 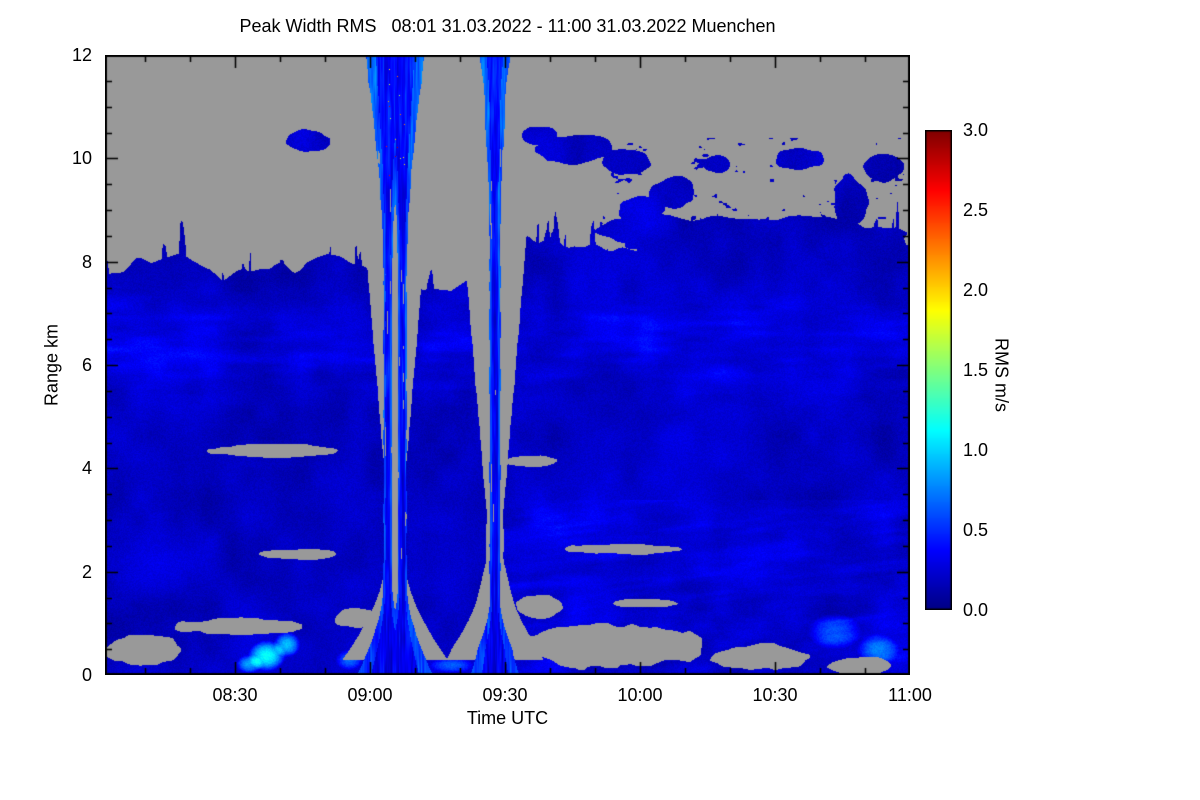 What do you see at coordinates (505, 695) in the screenshot?
I see `x-tick-label: 09:30` at bounding box center [505, 695].